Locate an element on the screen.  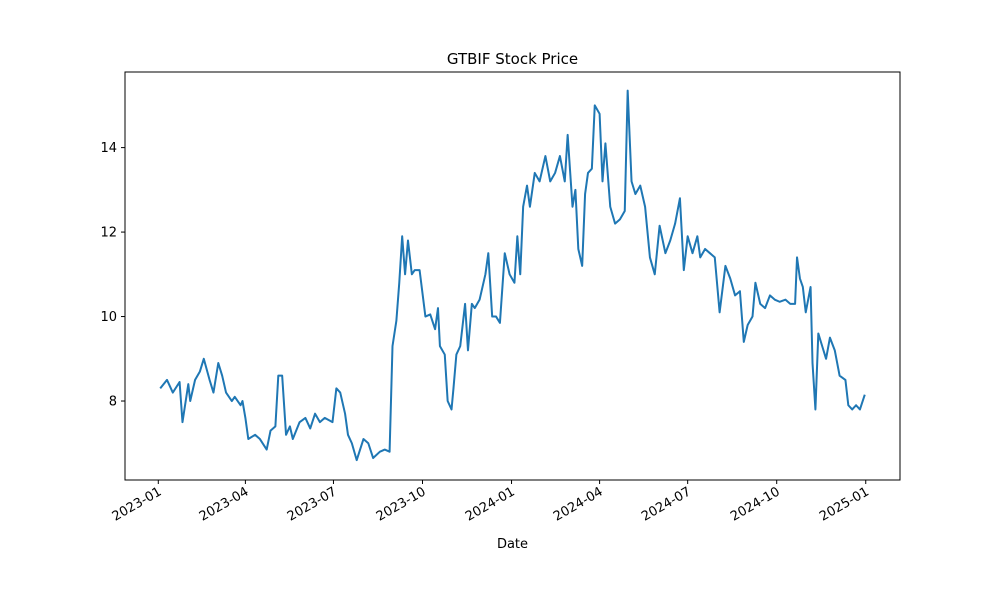
chart-title: GTBIF Stock Price is located at coordinates (512, 59).